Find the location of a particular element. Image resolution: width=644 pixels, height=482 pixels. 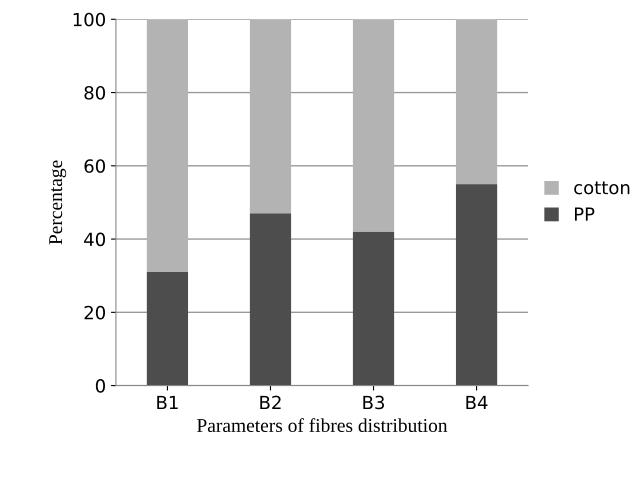

y-tick-label: 80 is located at coordinates (94, 93).